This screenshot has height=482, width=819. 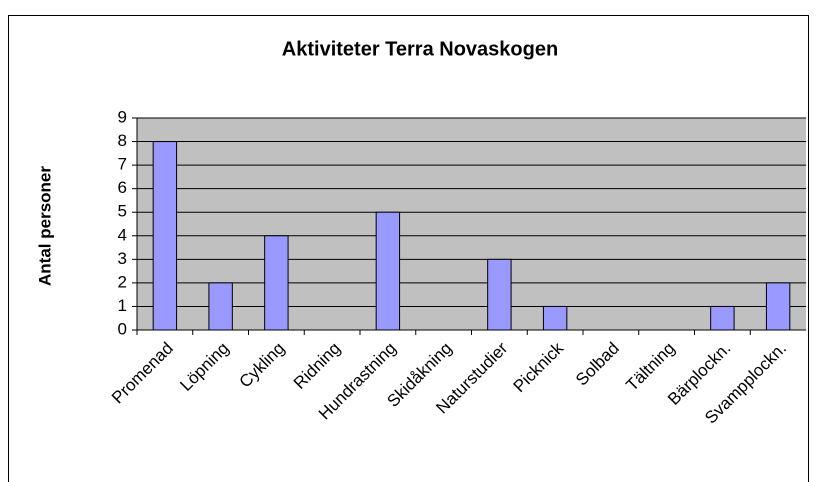 What do you see at coordinates (317, 366) in the screenshot?
I see `x-tick-label: Ridning` at bounding box center [317, 366].